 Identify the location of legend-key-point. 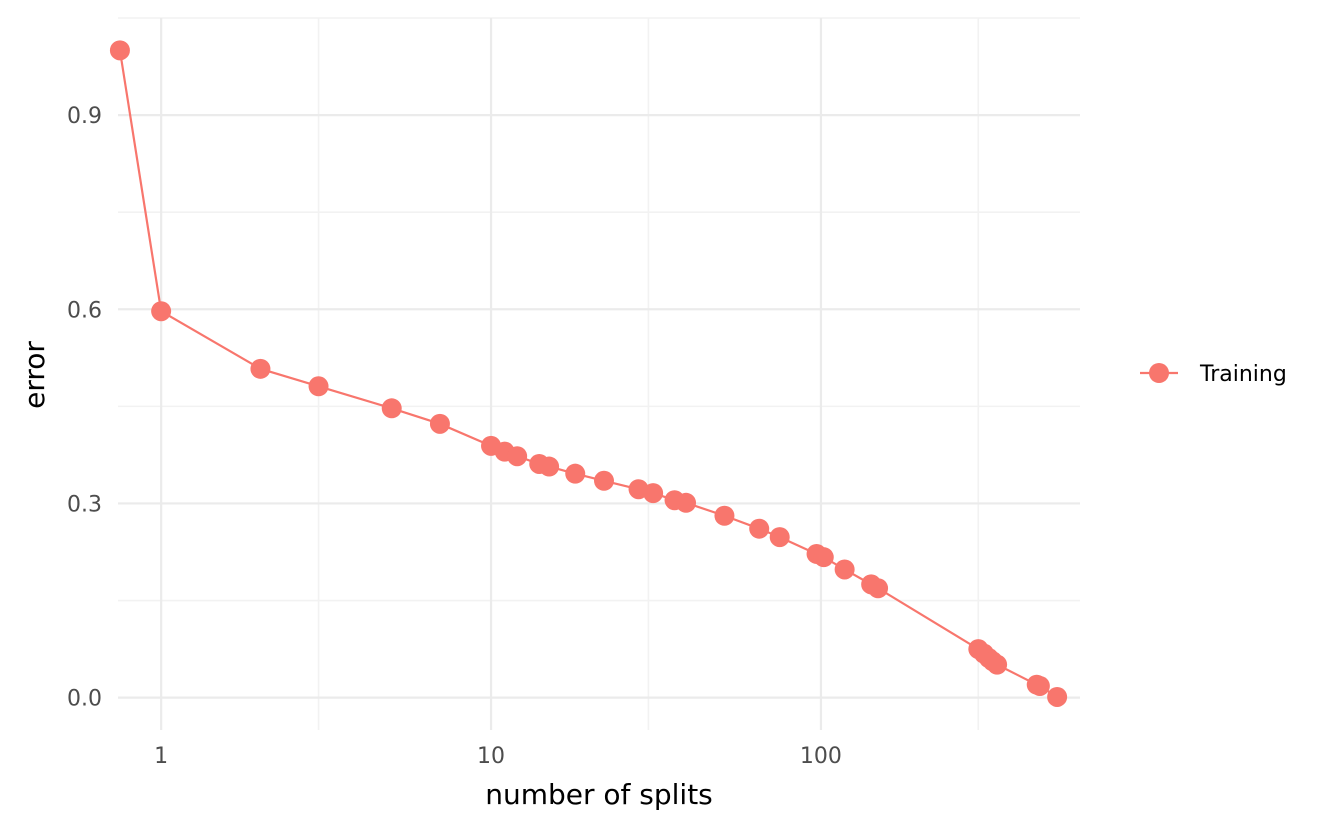
(1159, 373).